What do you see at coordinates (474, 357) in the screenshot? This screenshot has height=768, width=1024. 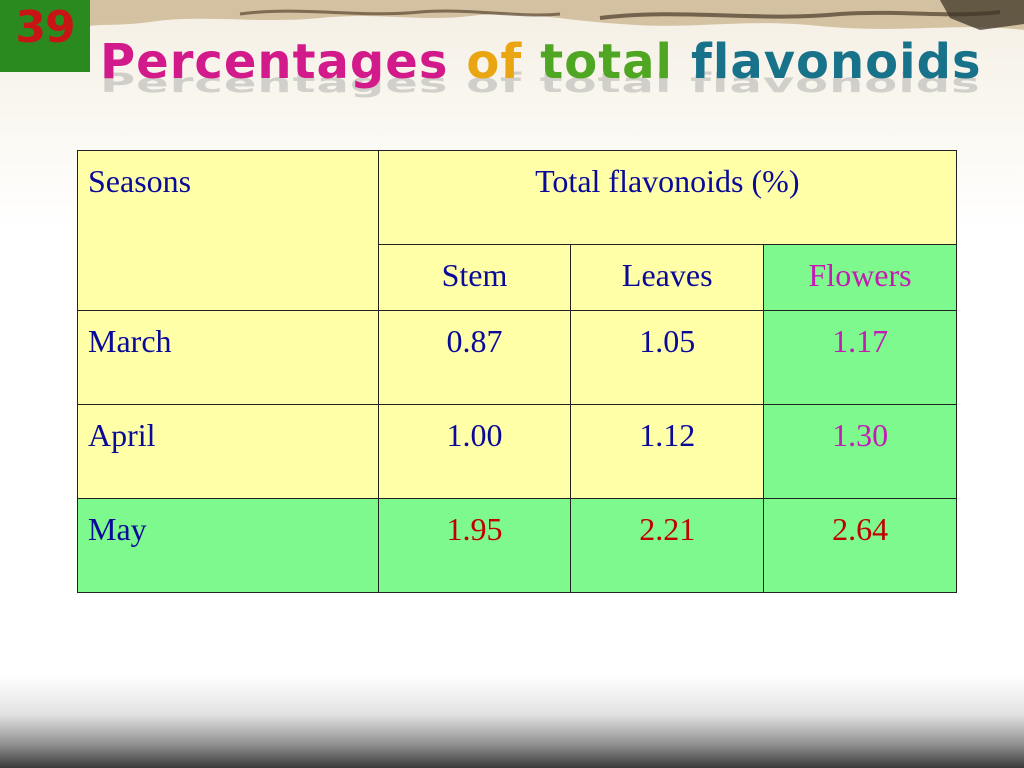 I see `cell-stem: 0.87` at bounding box center [474, 357].